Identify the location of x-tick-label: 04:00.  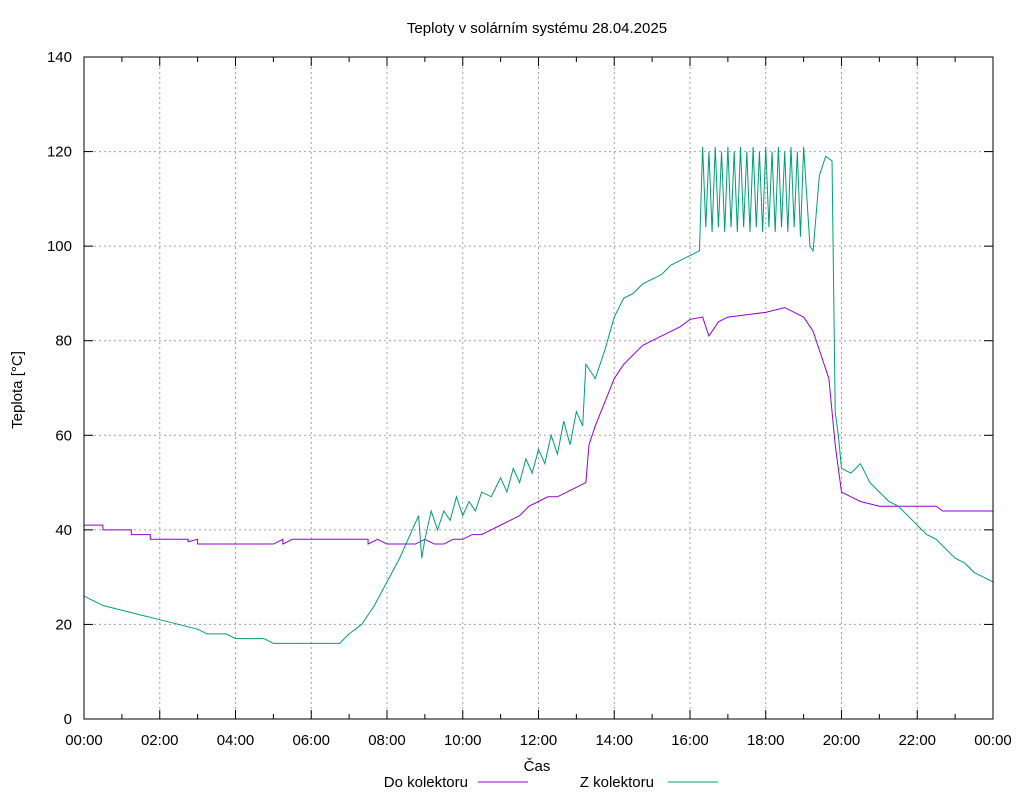
(236, 740).